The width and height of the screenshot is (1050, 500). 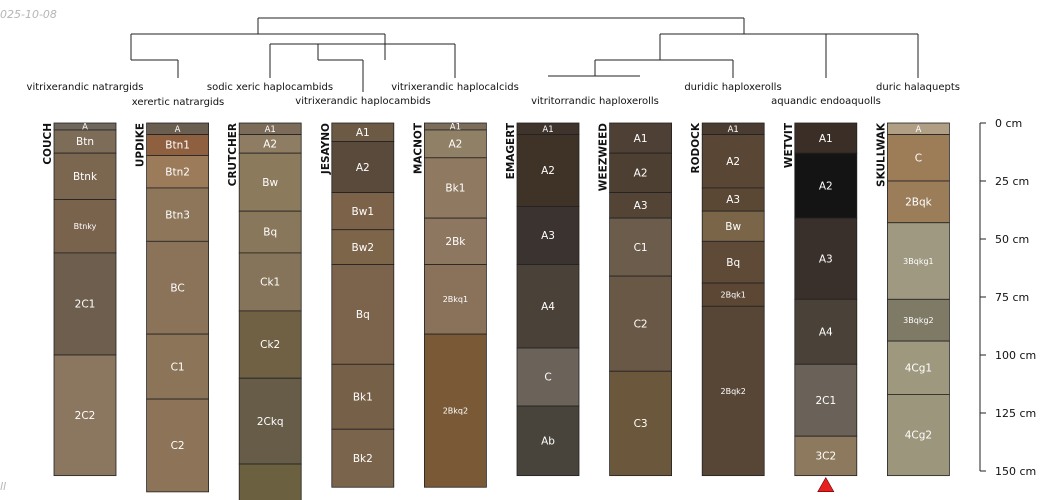 I want to click on taxon-label: duric halaquepts, so click(x=918, y=87).